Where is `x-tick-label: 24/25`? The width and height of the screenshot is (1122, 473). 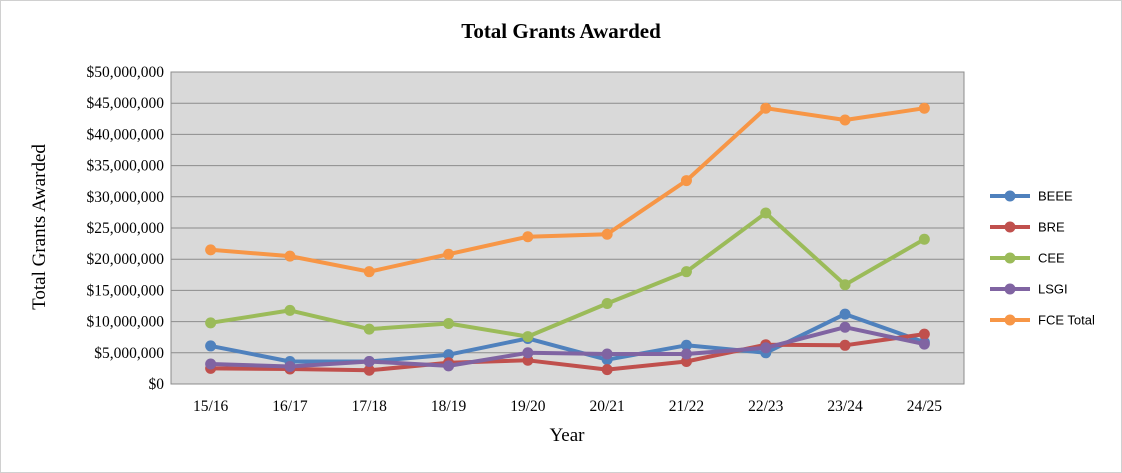 x-tick-label: 24/25 is located at coordinates (925, 406).